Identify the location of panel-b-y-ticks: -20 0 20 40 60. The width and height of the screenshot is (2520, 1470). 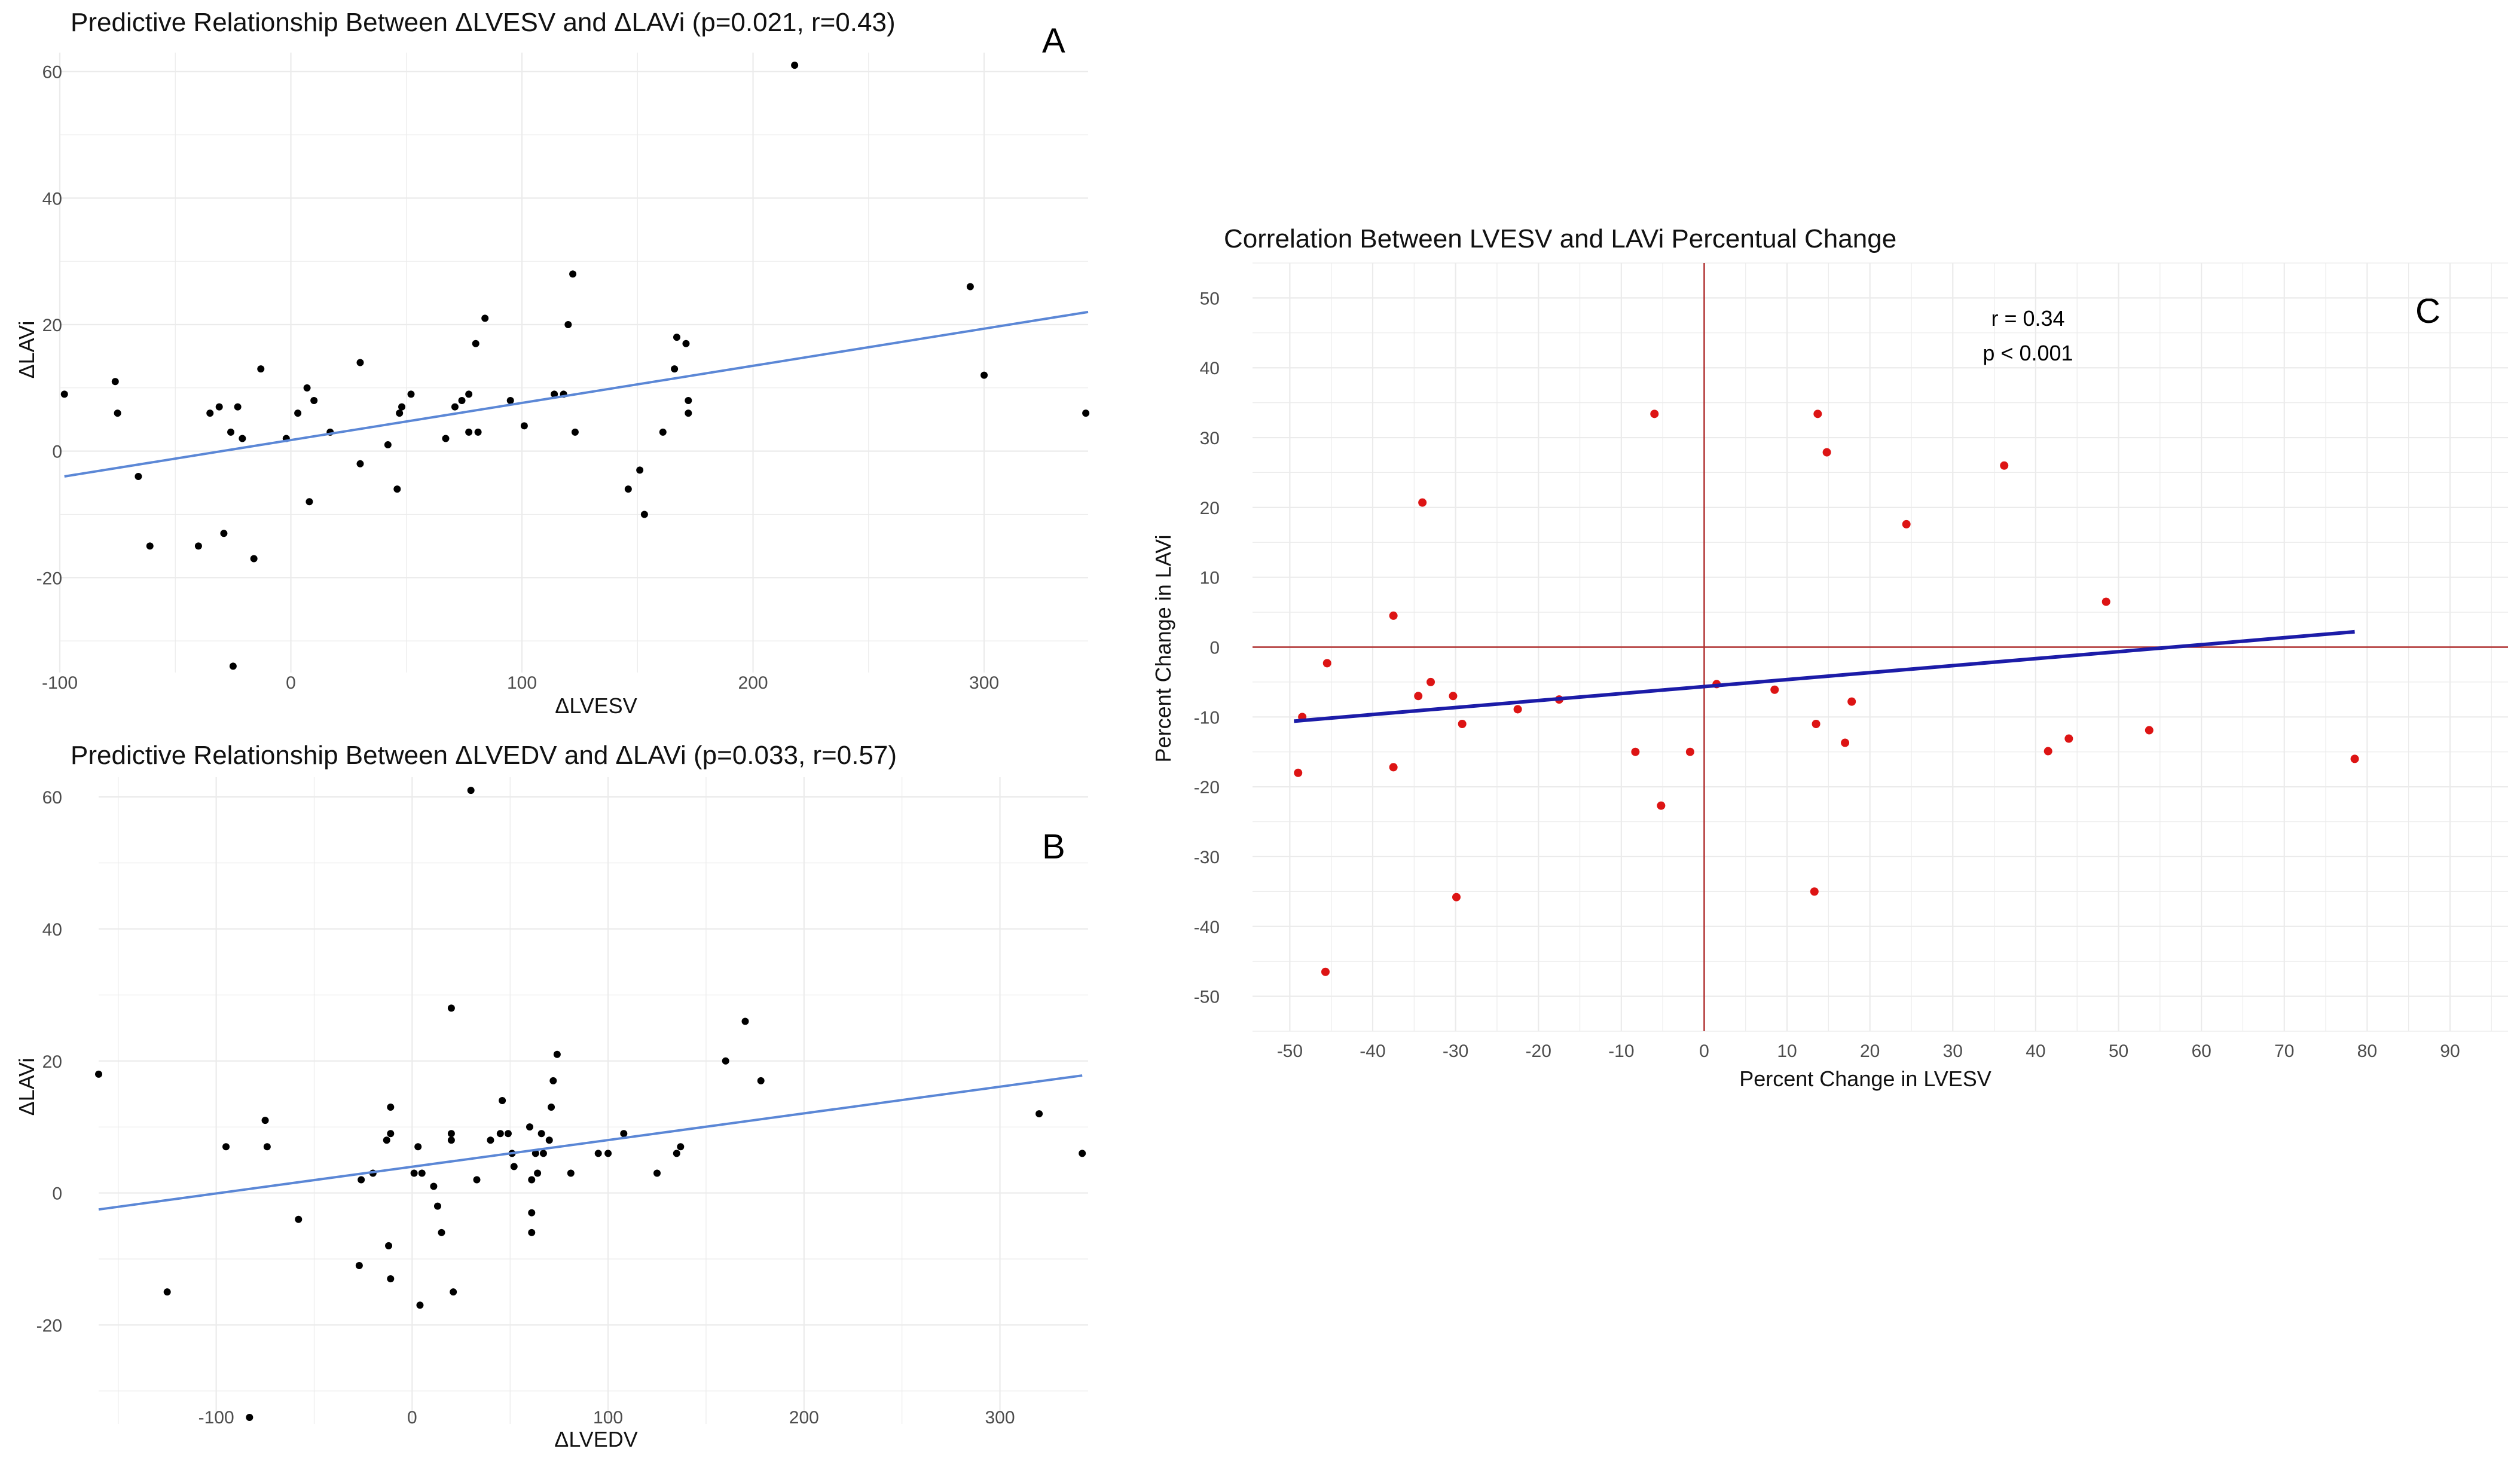
(49, 1061).